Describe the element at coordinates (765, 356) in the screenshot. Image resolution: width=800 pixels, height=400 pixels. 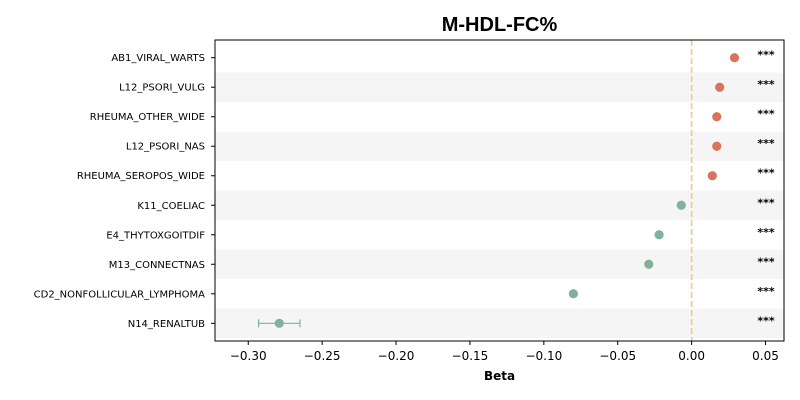
I see `x-tick-label: 0.05` at that location.